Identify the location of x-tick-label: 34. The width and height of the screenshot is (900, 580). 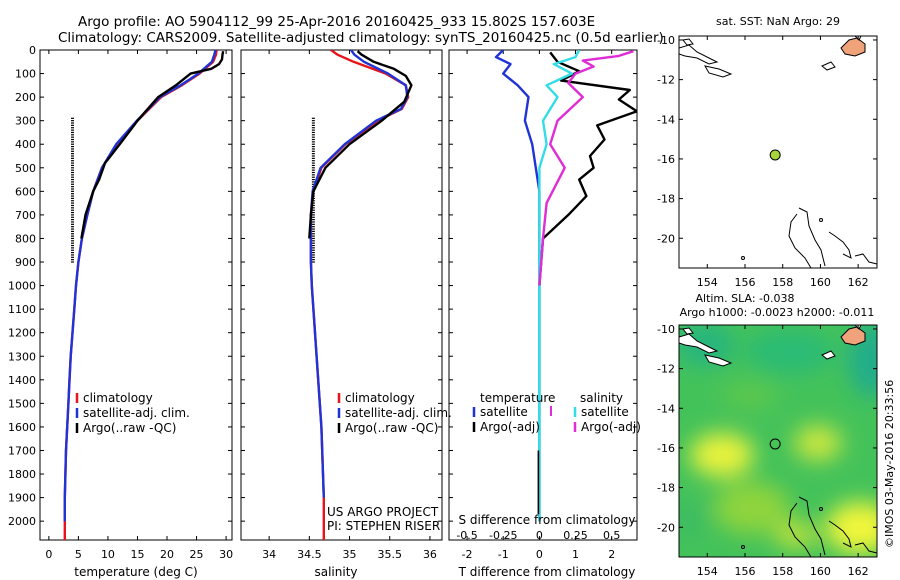
(269, 554).